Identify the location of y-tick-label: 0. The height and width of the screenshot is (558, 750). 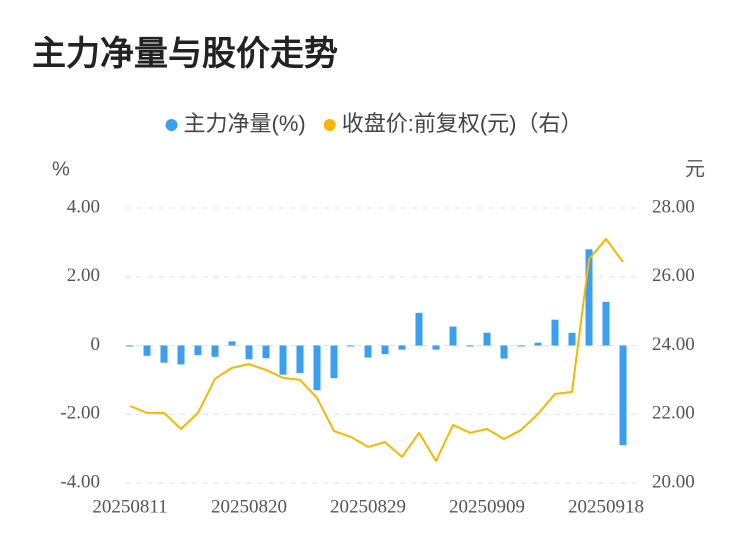
(96, 344).